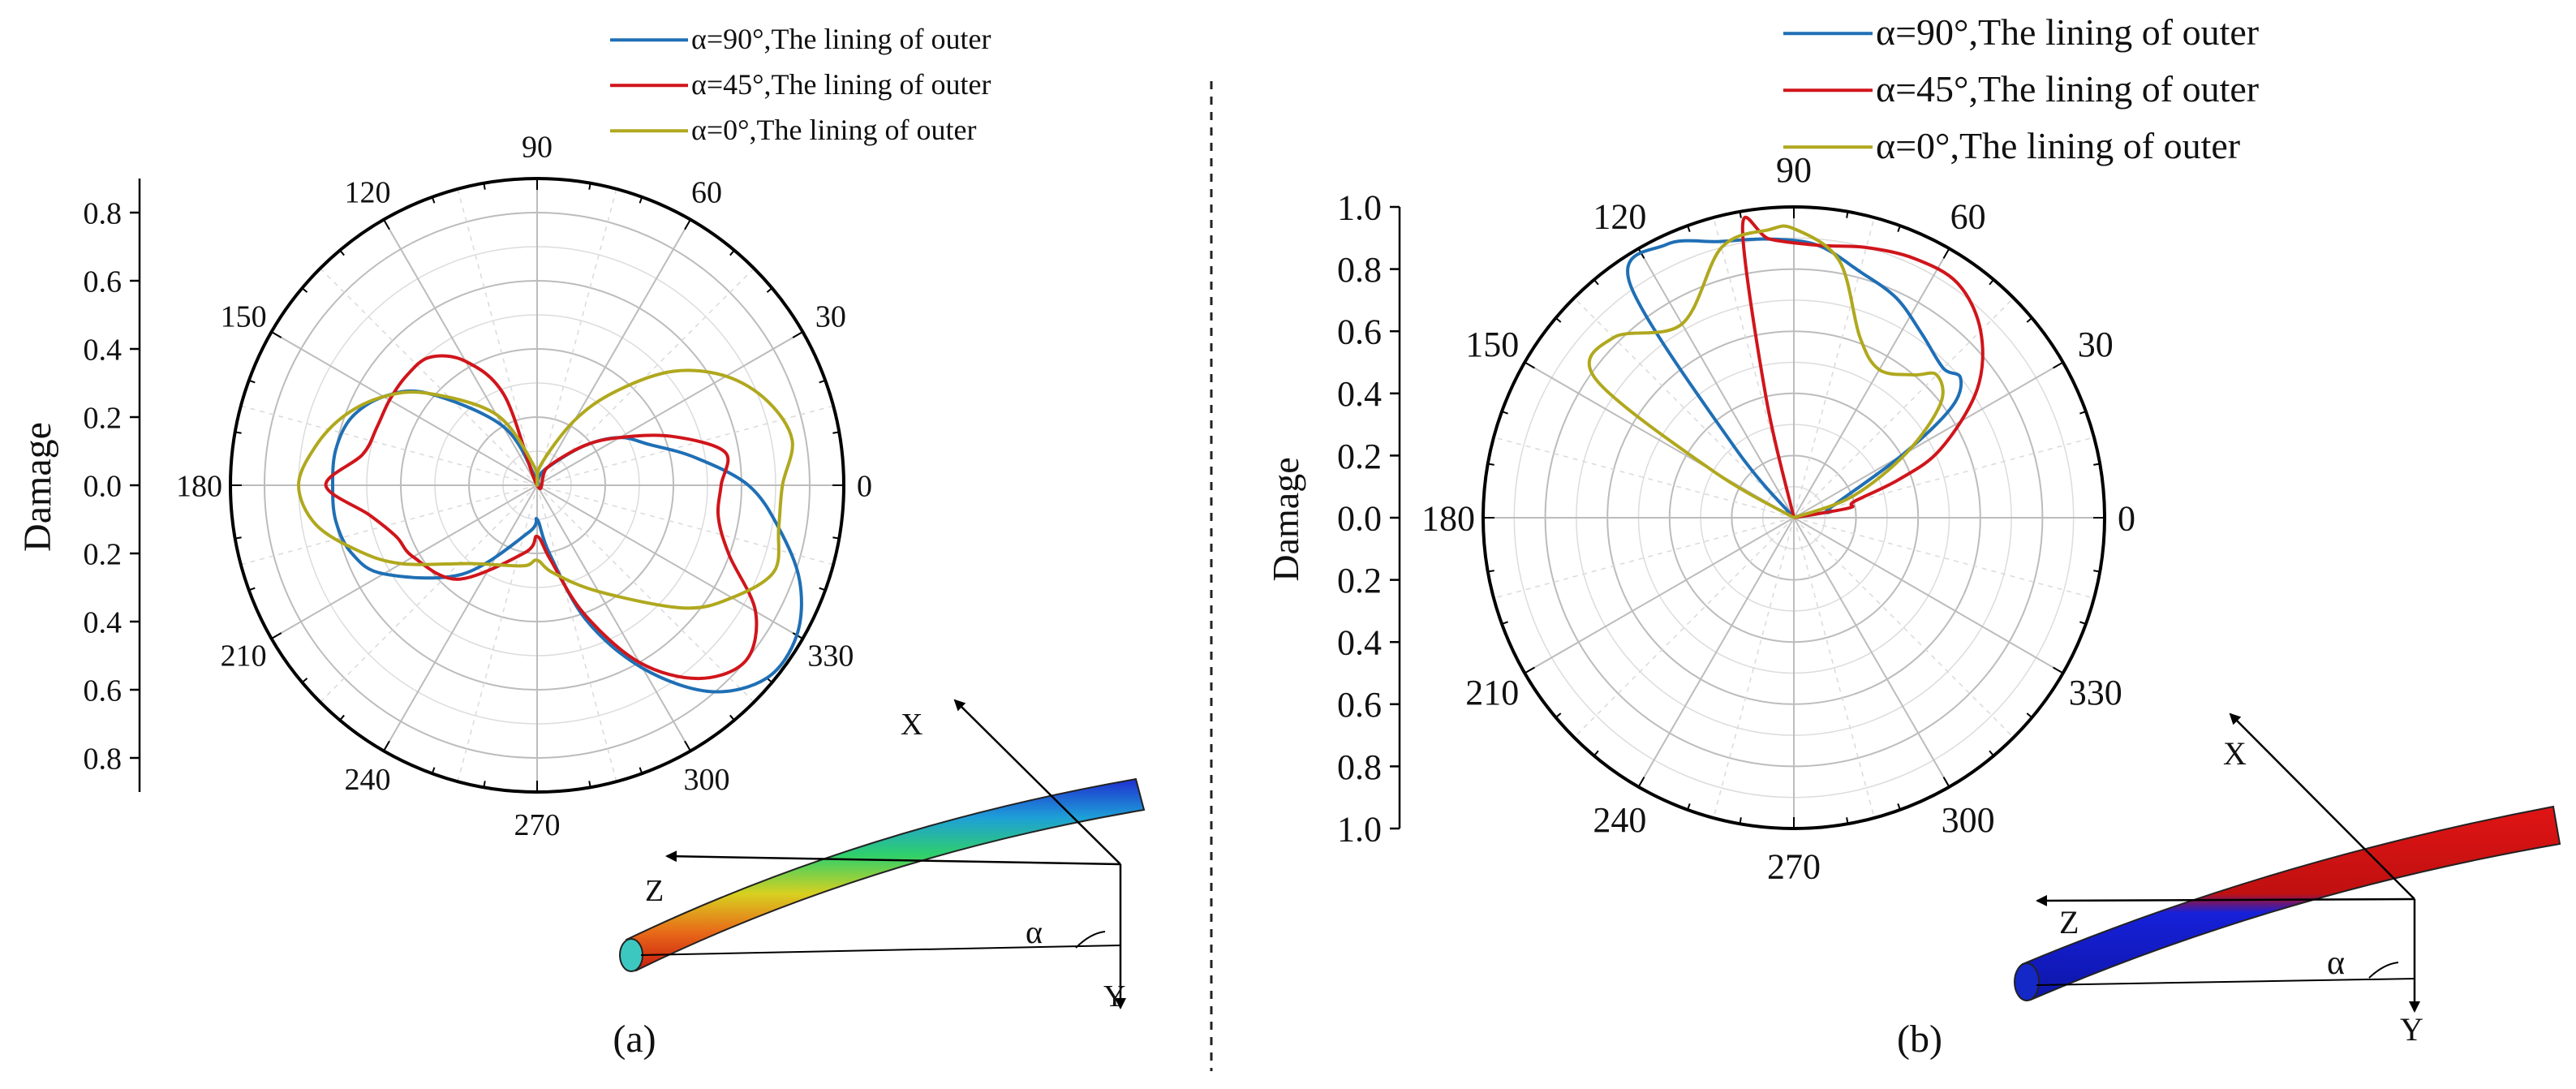 The height and width of the screenshot is (1089, 2576). Describe the element at coordinates (865, 486) in the screenshot. I see `angle-tick-label: 0` at that location.